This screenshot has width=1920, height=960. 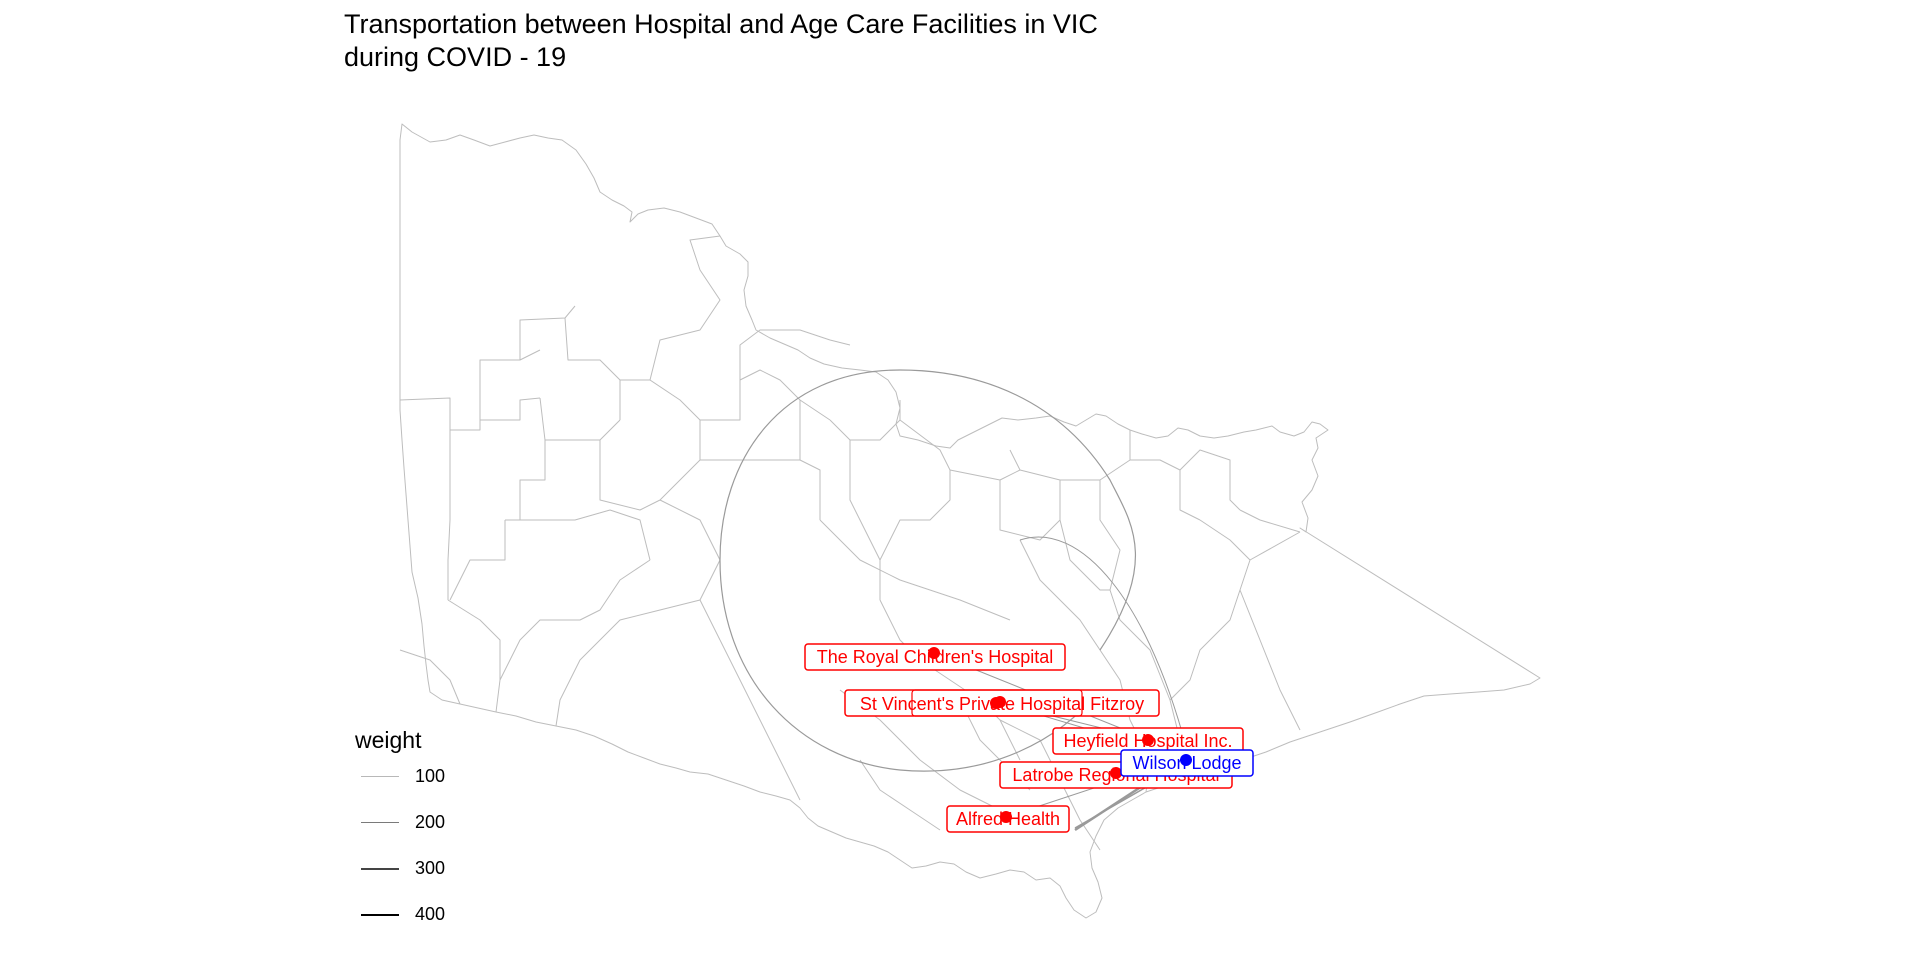 I want to click on node-alfred-health: Alfred Health, so click(x=1008, y=819).